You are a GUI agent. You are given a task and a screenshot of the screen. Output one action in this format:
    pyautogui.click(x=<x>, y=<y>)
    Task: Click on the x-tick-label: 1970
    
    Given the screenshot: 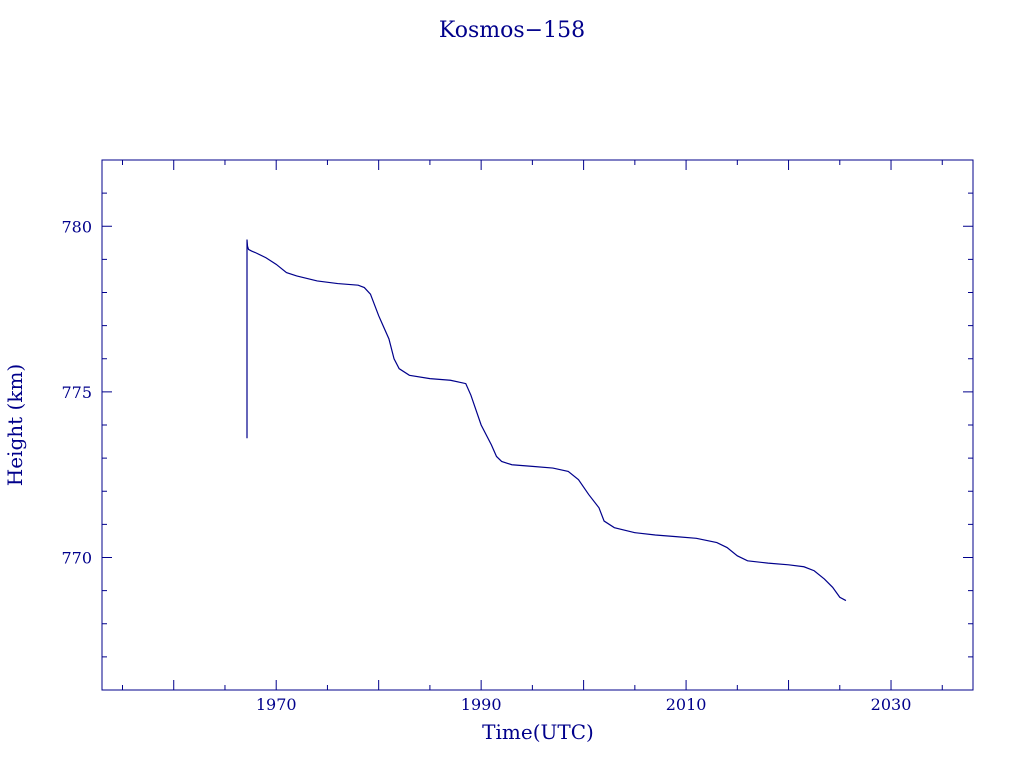 What is the action you would take?
    pyautogui.click(x=276, y=704)
    